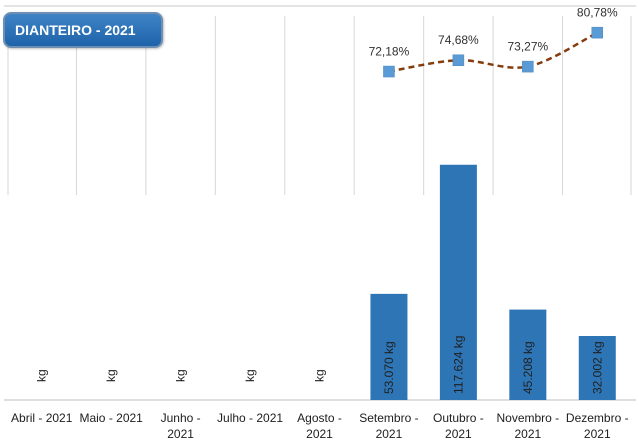 This screenshot has height=444, width=639. I want to click on bar-data-label: 32.002 kg, so click(597, 367).